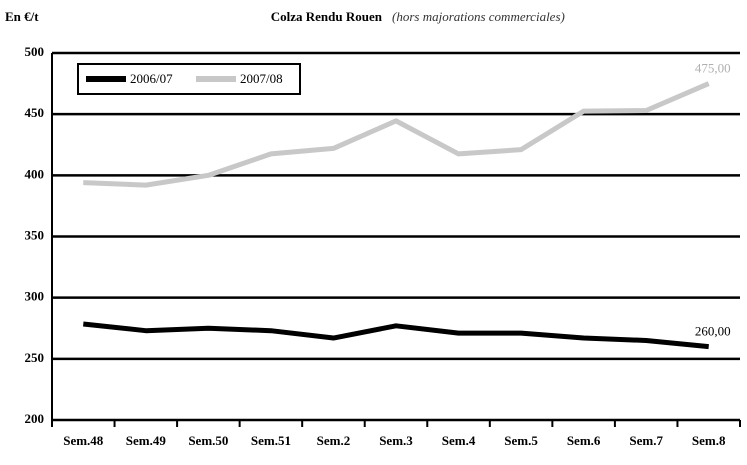 This screenshot has height=465, width=747. What do you see at coordinates (459, 440) in the screenshot?
I see `x-tick-label: Sem.4` at bounding box center [459, 440].